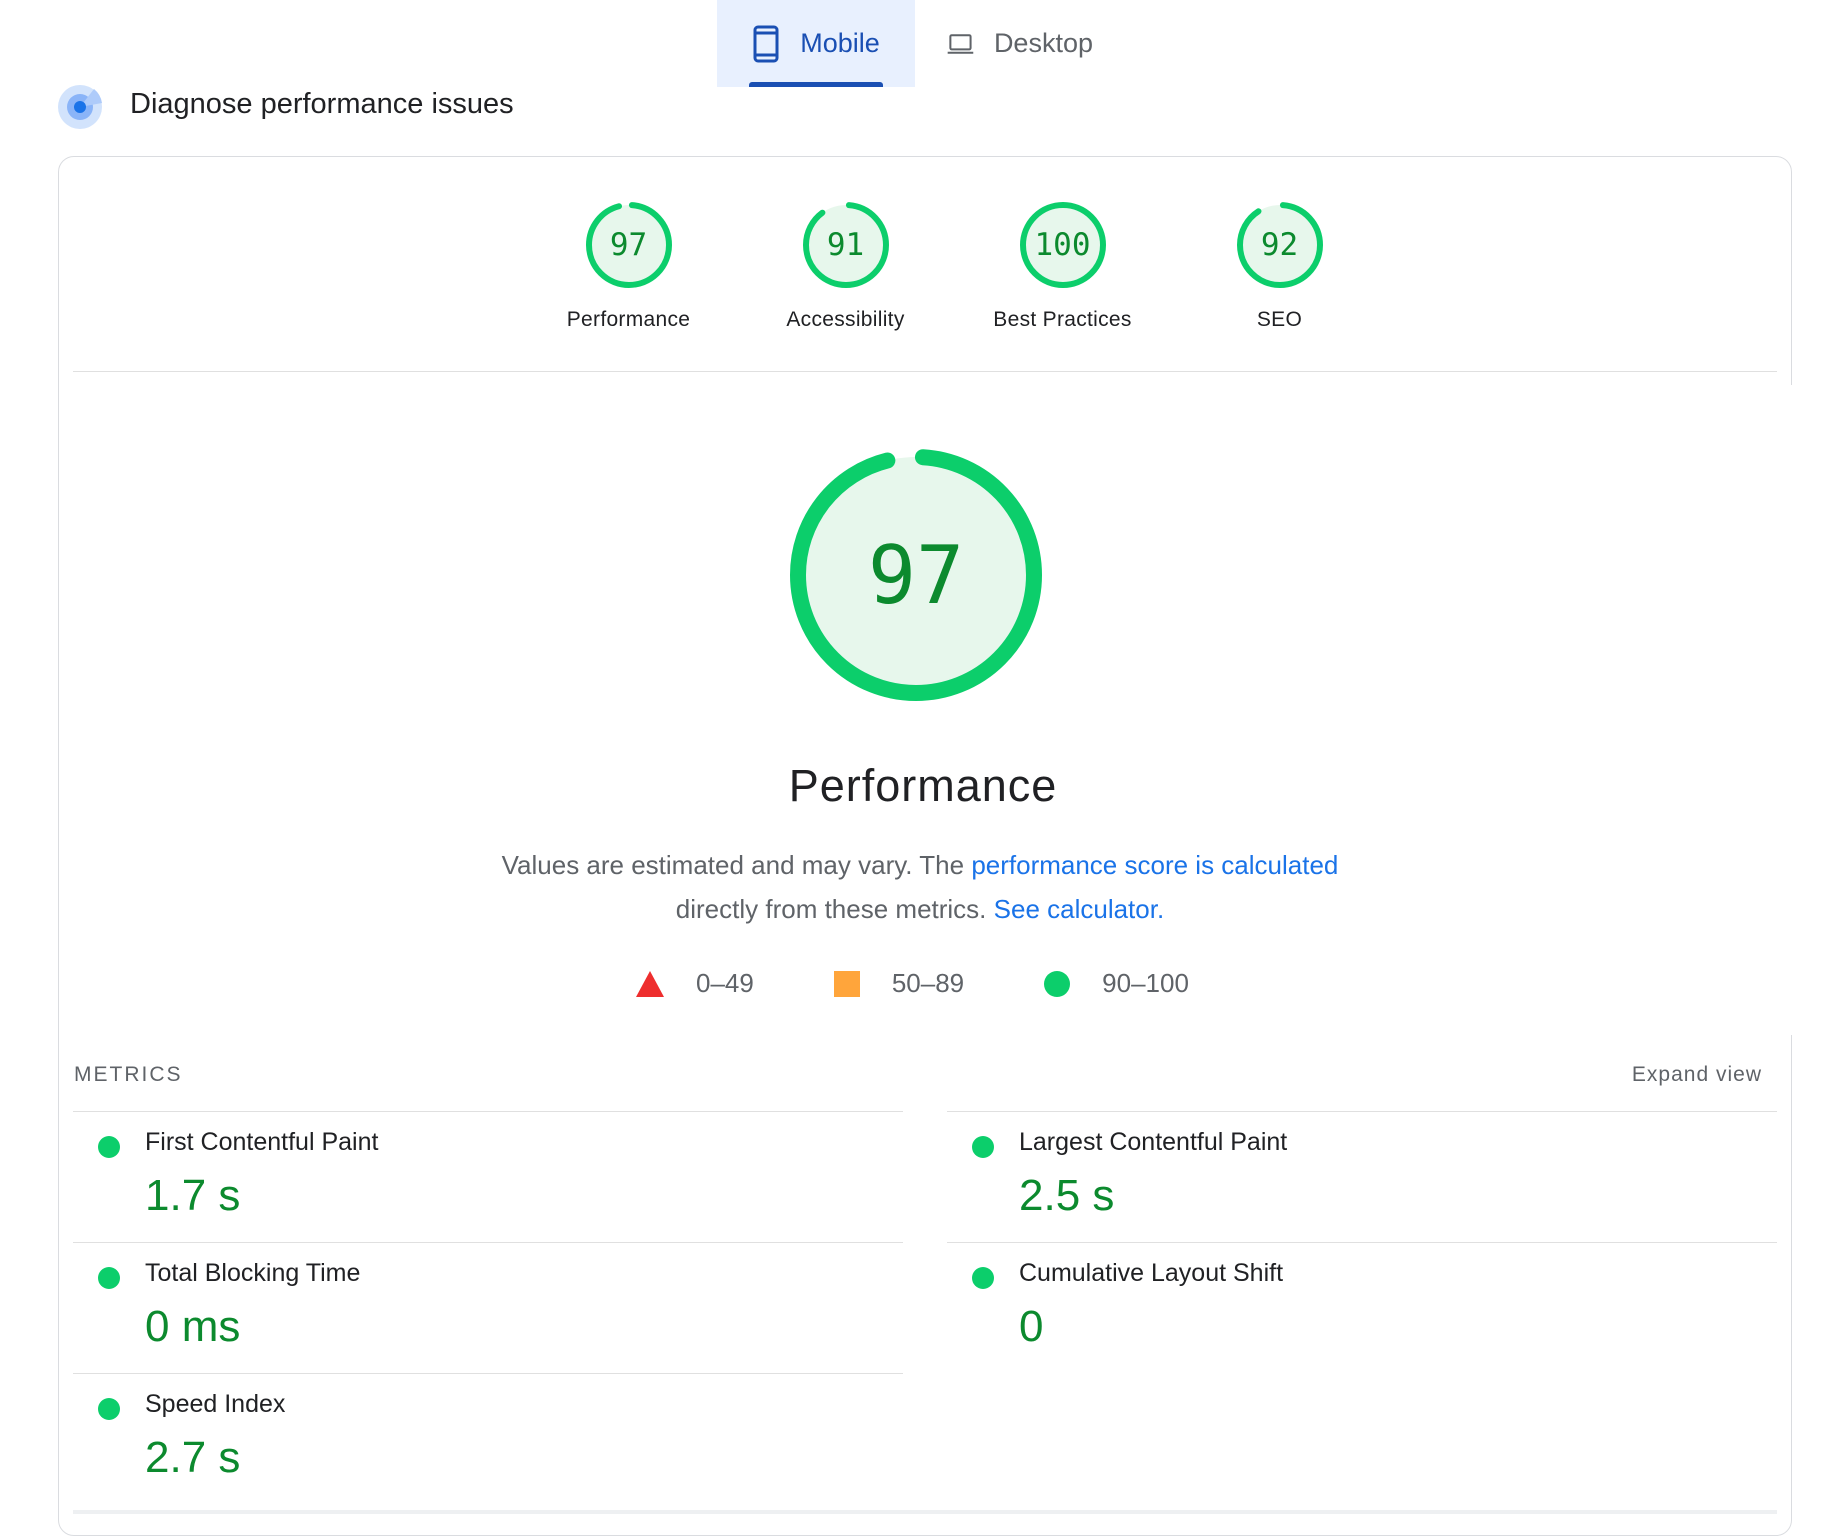 Image resolution: width=1846 pixels, height=1536 pixels. Describe the element at coordinates (193, 1326) in the screenshot. I see `metric-value: 0 ms` at that location.